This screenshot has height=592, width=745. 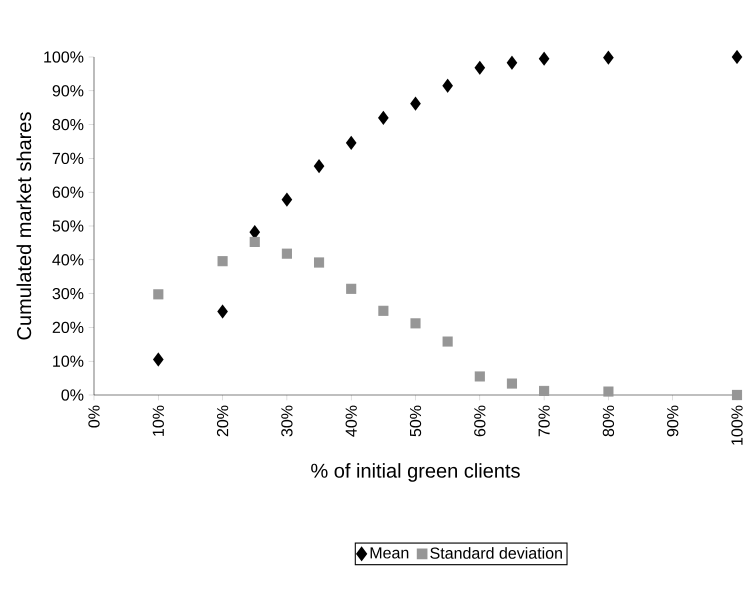 I want to click on x-tick-label: 70%, so click(x=544, y=421).